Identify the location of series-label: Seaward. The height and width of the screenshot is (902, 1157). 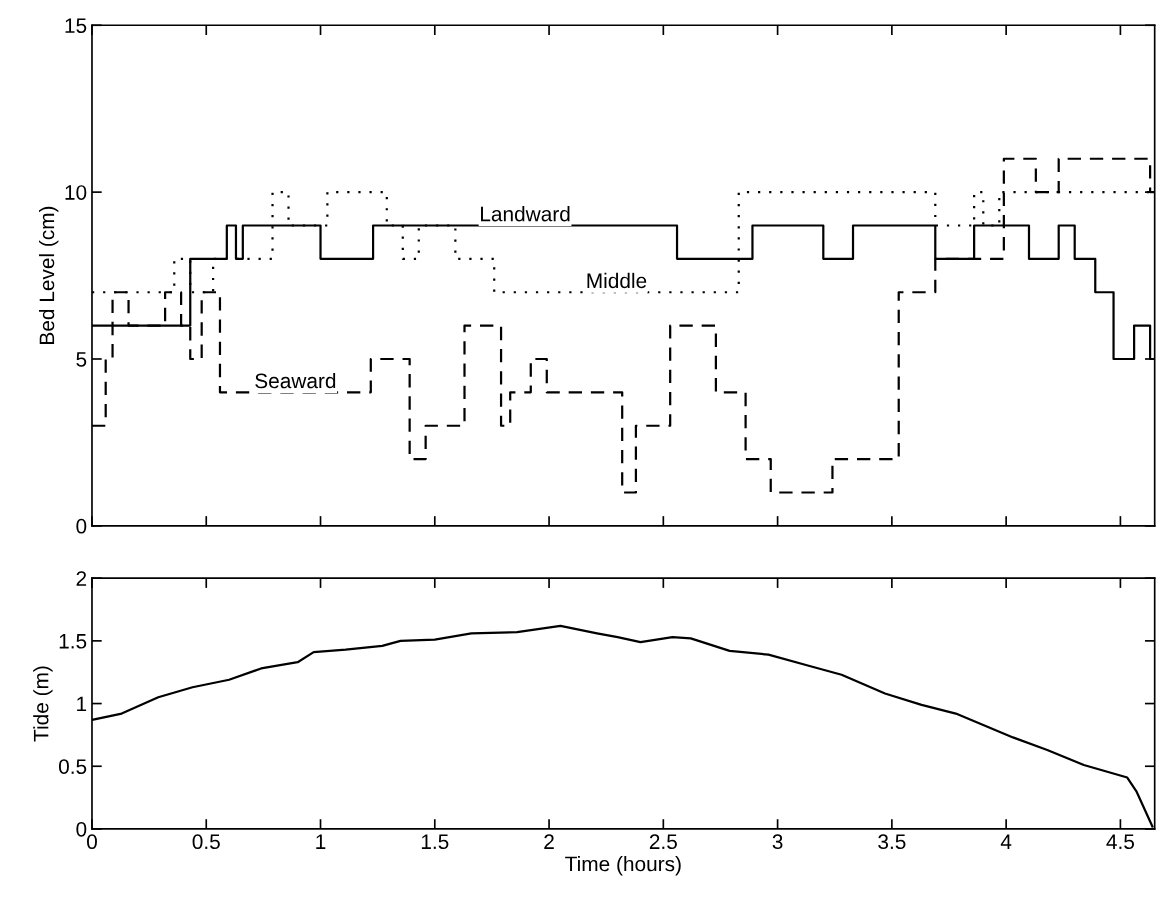
(295, 380).